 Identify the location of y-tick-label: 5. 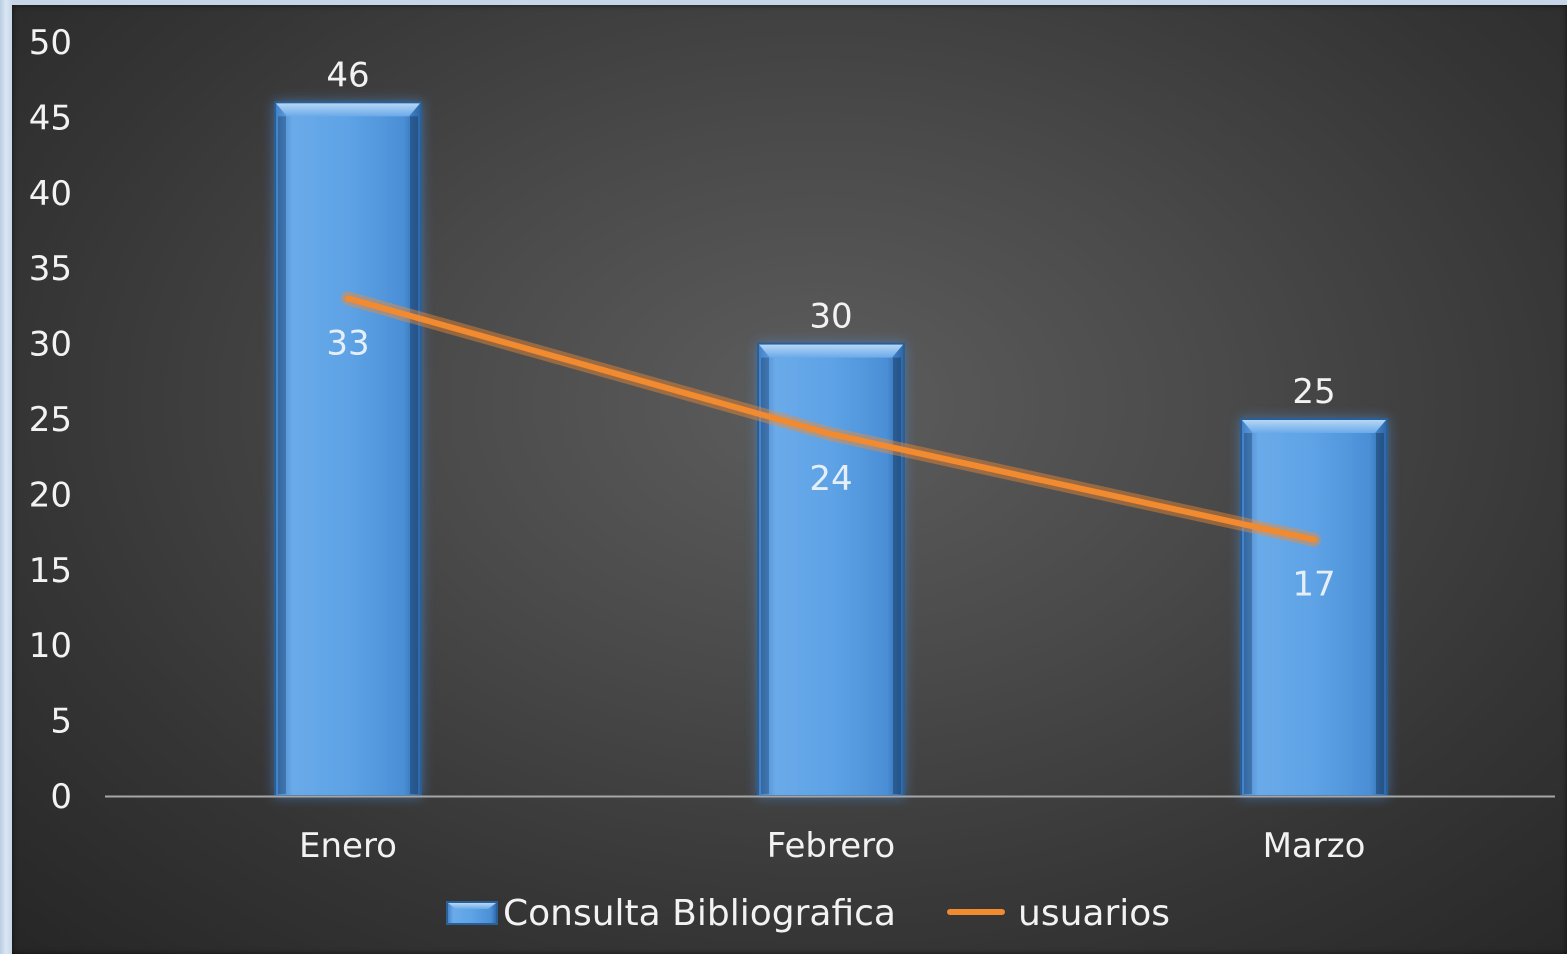
(61, 722).